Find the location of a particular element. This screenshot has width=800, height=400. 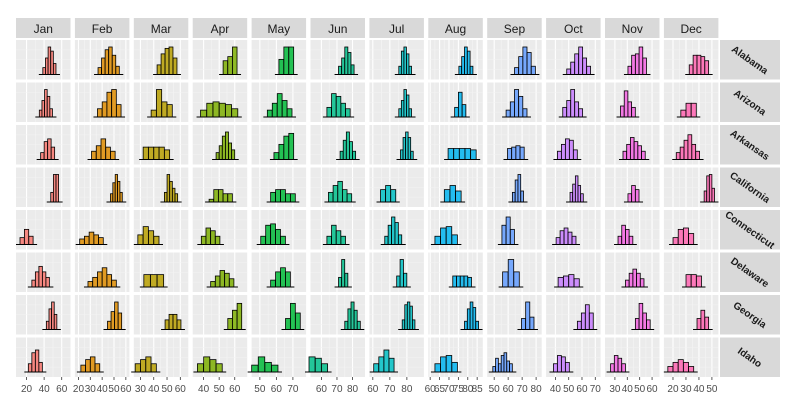

x-tick-label: 70 is located at coordinates (337, 389).